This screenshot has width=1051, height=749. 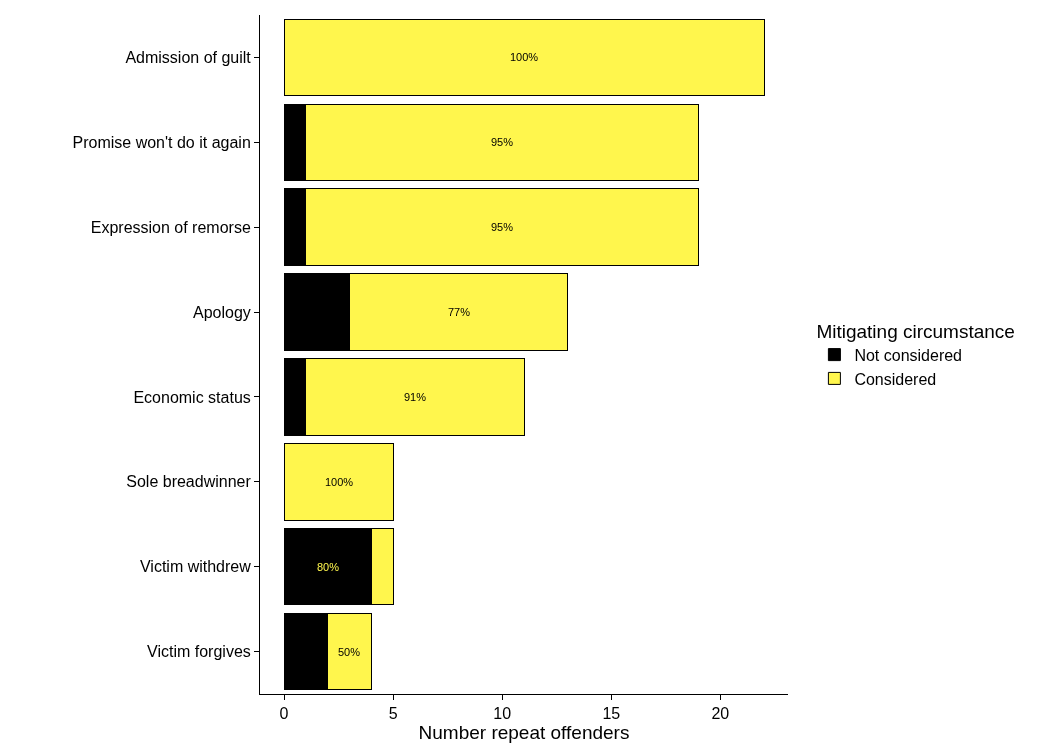 What do you see at coordinates (393, 714) in the screenshot?
I see `x-tick-label: 5` at bounding box center [393, 714].